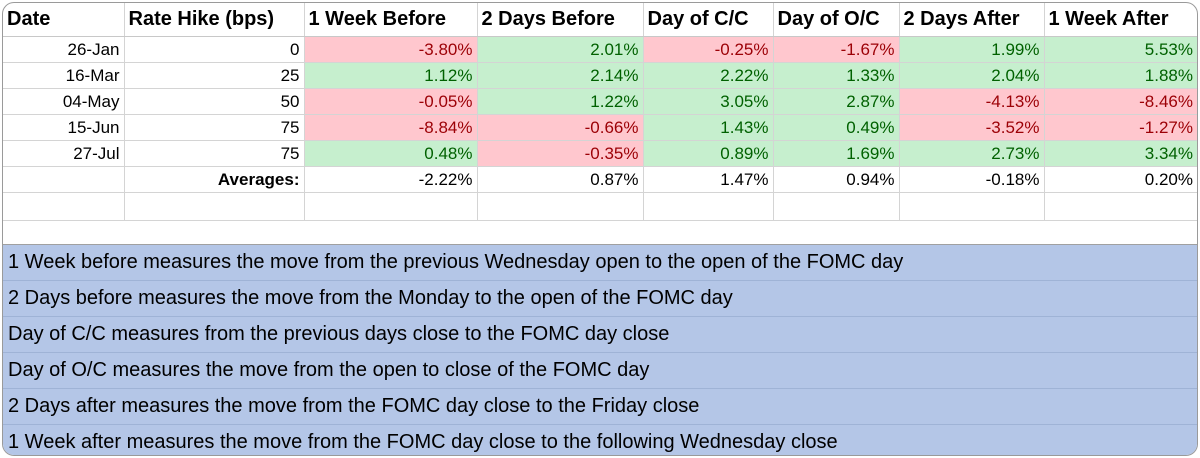 Image resolution: width=1200 pixels, height=458 pixels. I want to click on averages-label: Averages:, so click(214, 179).